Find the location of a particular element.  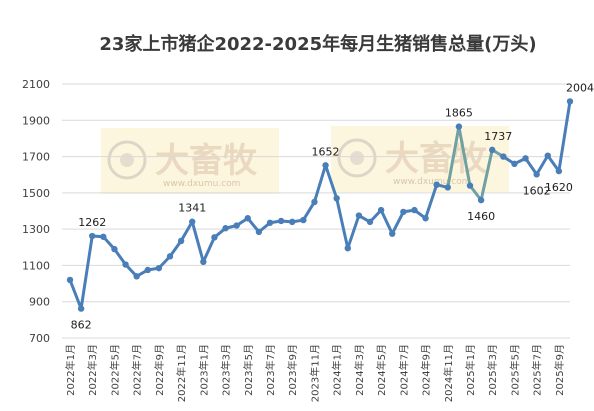

watermark-logo-icon is located at coordinates (357, 158).